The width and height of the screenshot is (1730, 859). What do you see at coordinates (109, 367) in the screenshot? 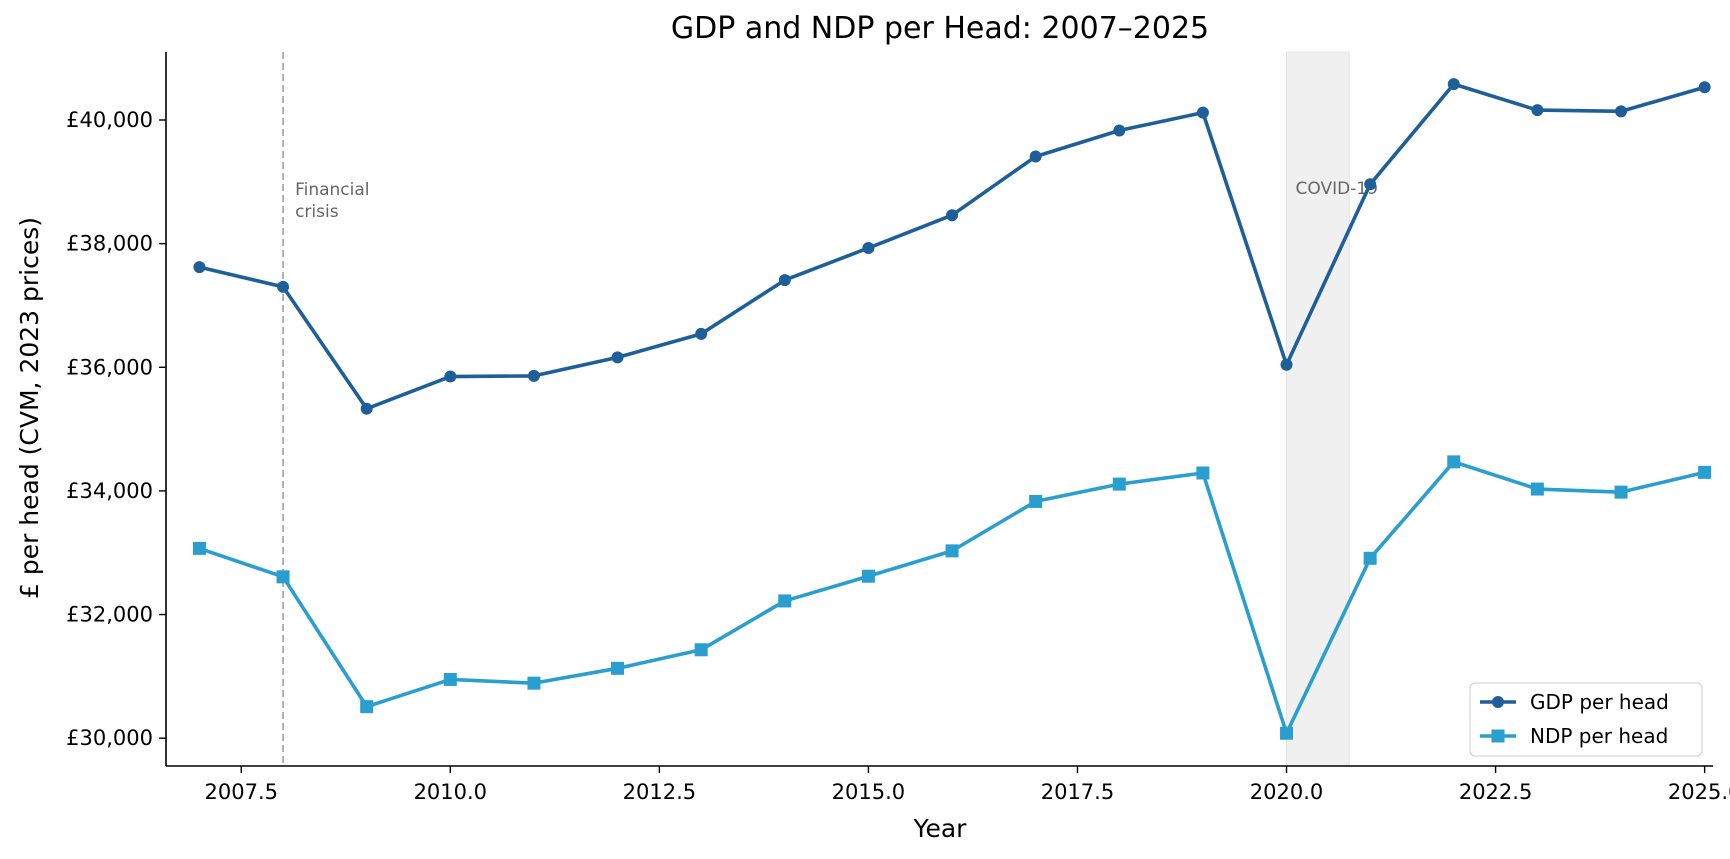
I see `y-tick-label: £36,000` at bounding box center [109, 367].